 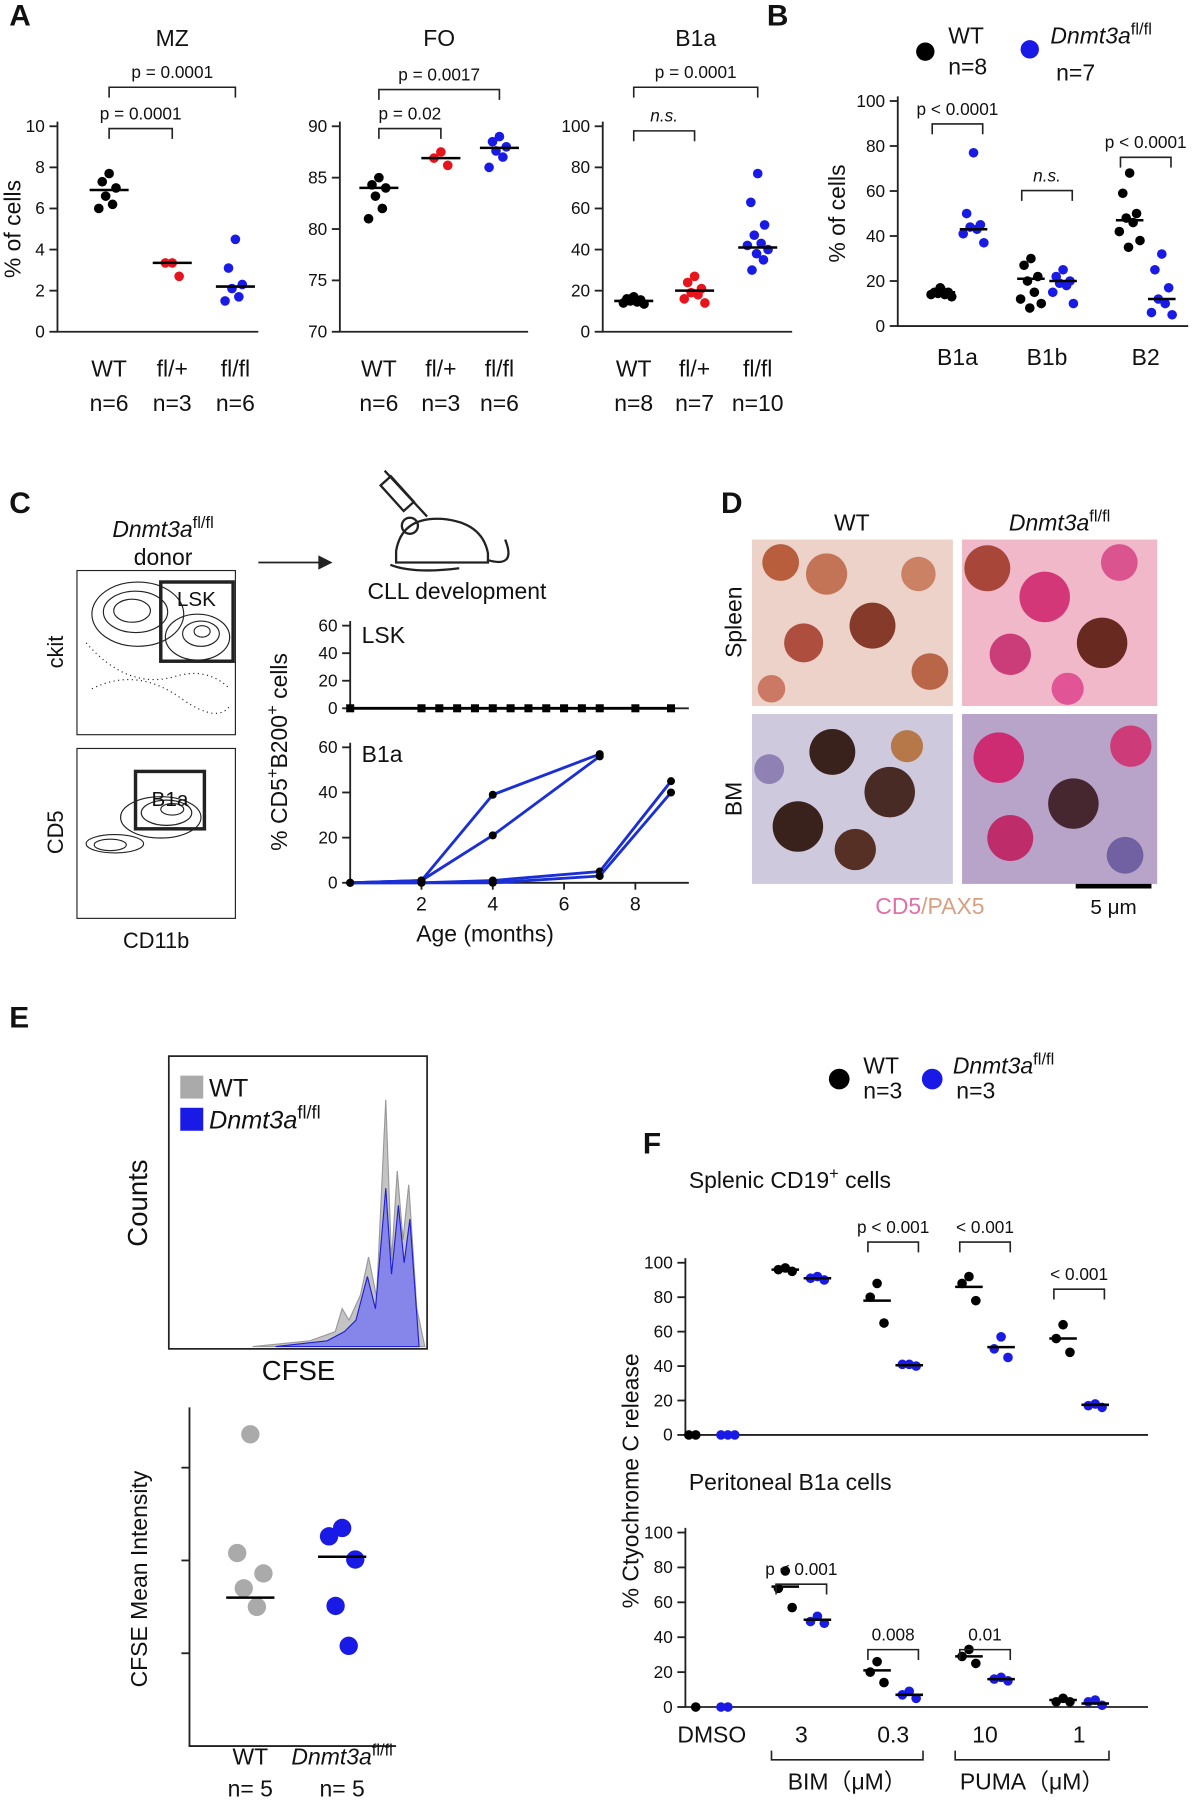 I want to click on gate-label: LSK, so click(x=196, y=599).